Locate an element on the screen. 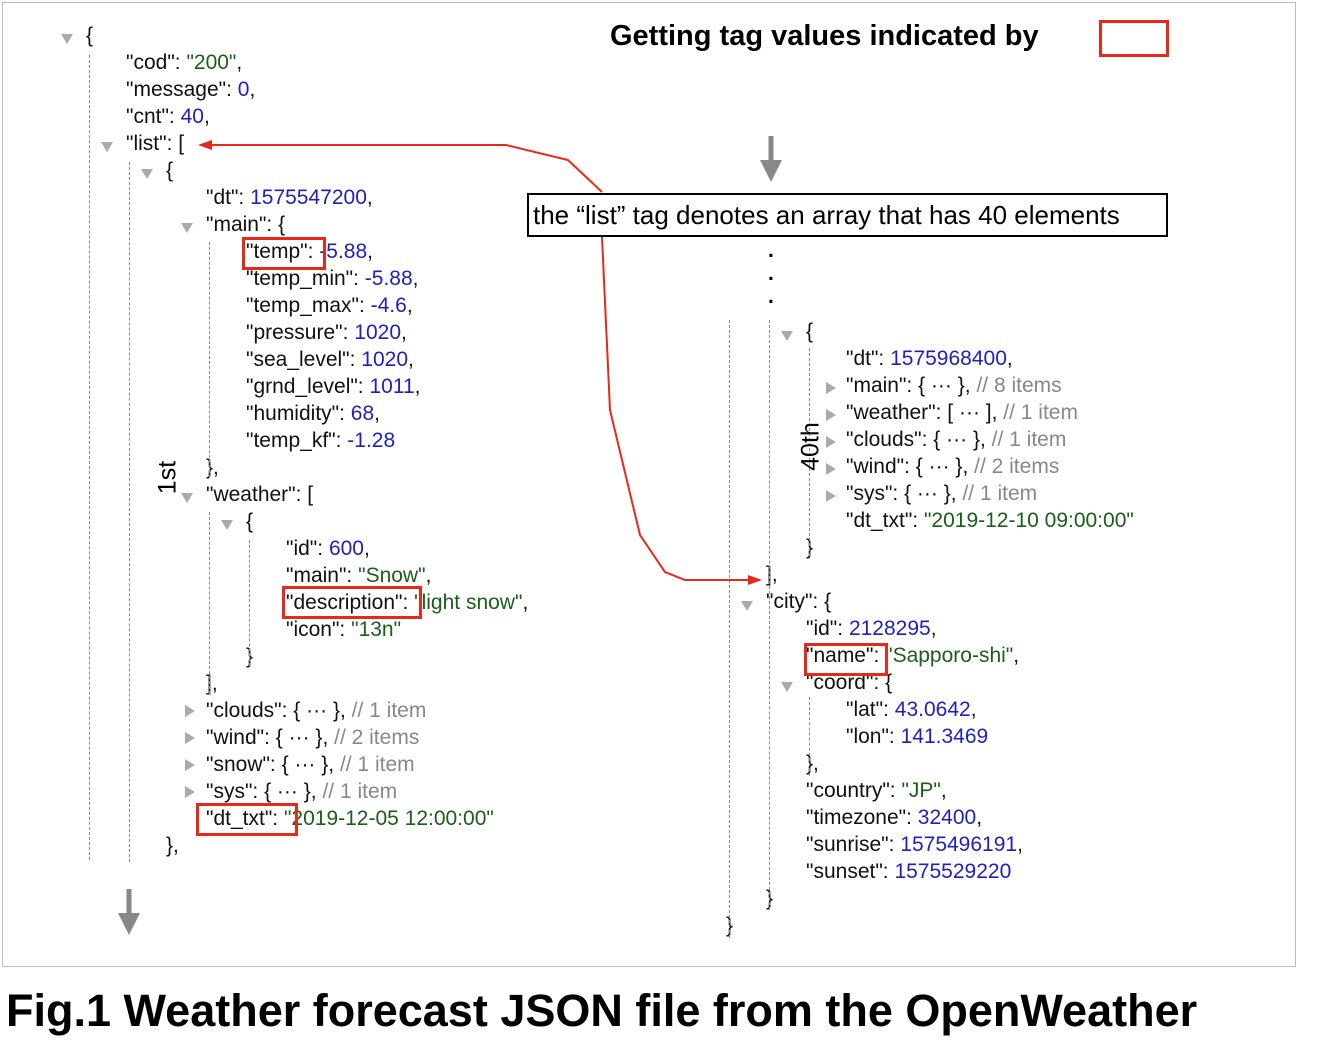  json-key: "id": is located at coordinates (307, 548).